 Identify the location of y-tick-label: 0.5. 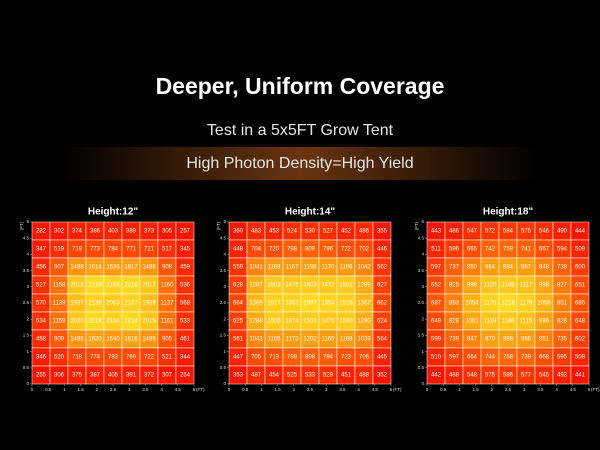
(26, 367).